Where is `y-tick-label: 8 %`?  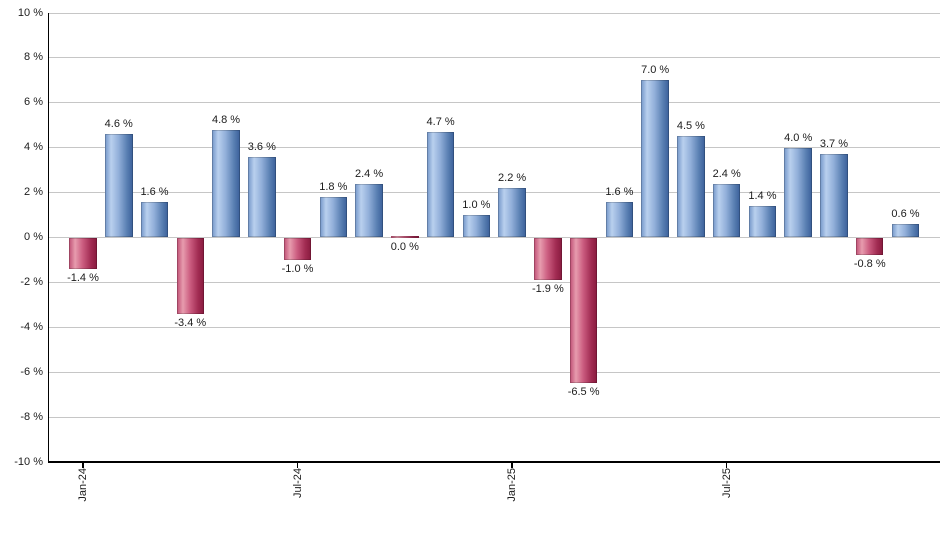
y-tick-label: 8 % is located at coordinates (33, 57).